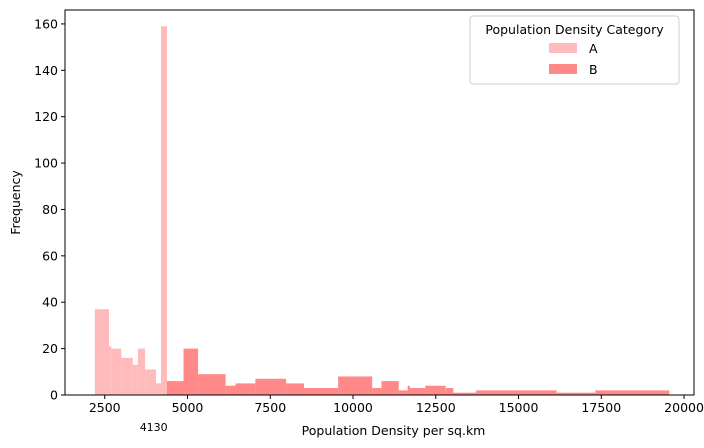 The height and width of the screenshot is (448, 704). Describe the element at coordinates (574, 29) in the screenshot. I see `legend-title: Population Density Category` at that location.